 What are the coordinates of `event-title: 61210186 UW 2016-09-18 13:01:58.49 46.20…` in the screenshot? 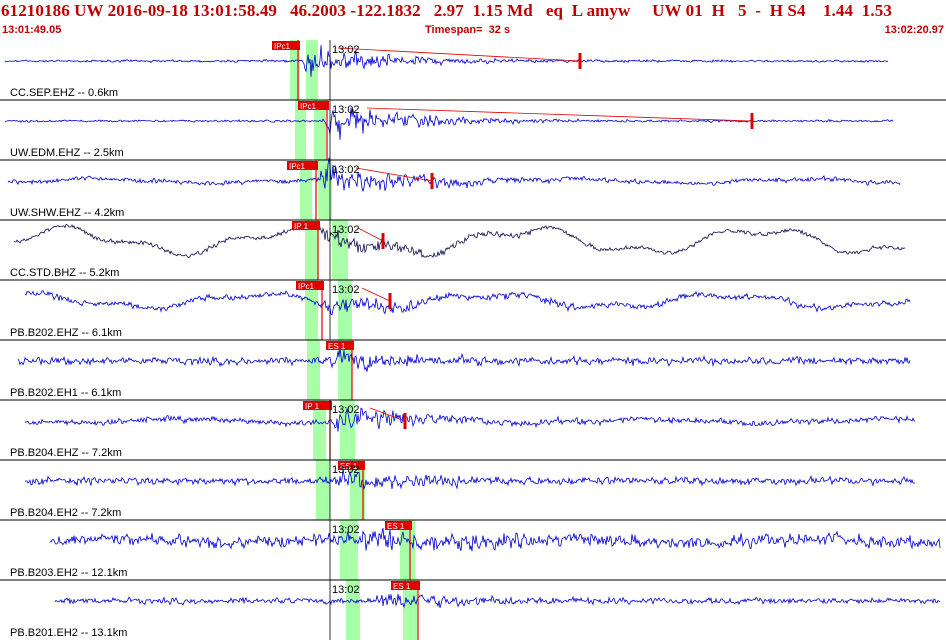 It's located at (446, 10).